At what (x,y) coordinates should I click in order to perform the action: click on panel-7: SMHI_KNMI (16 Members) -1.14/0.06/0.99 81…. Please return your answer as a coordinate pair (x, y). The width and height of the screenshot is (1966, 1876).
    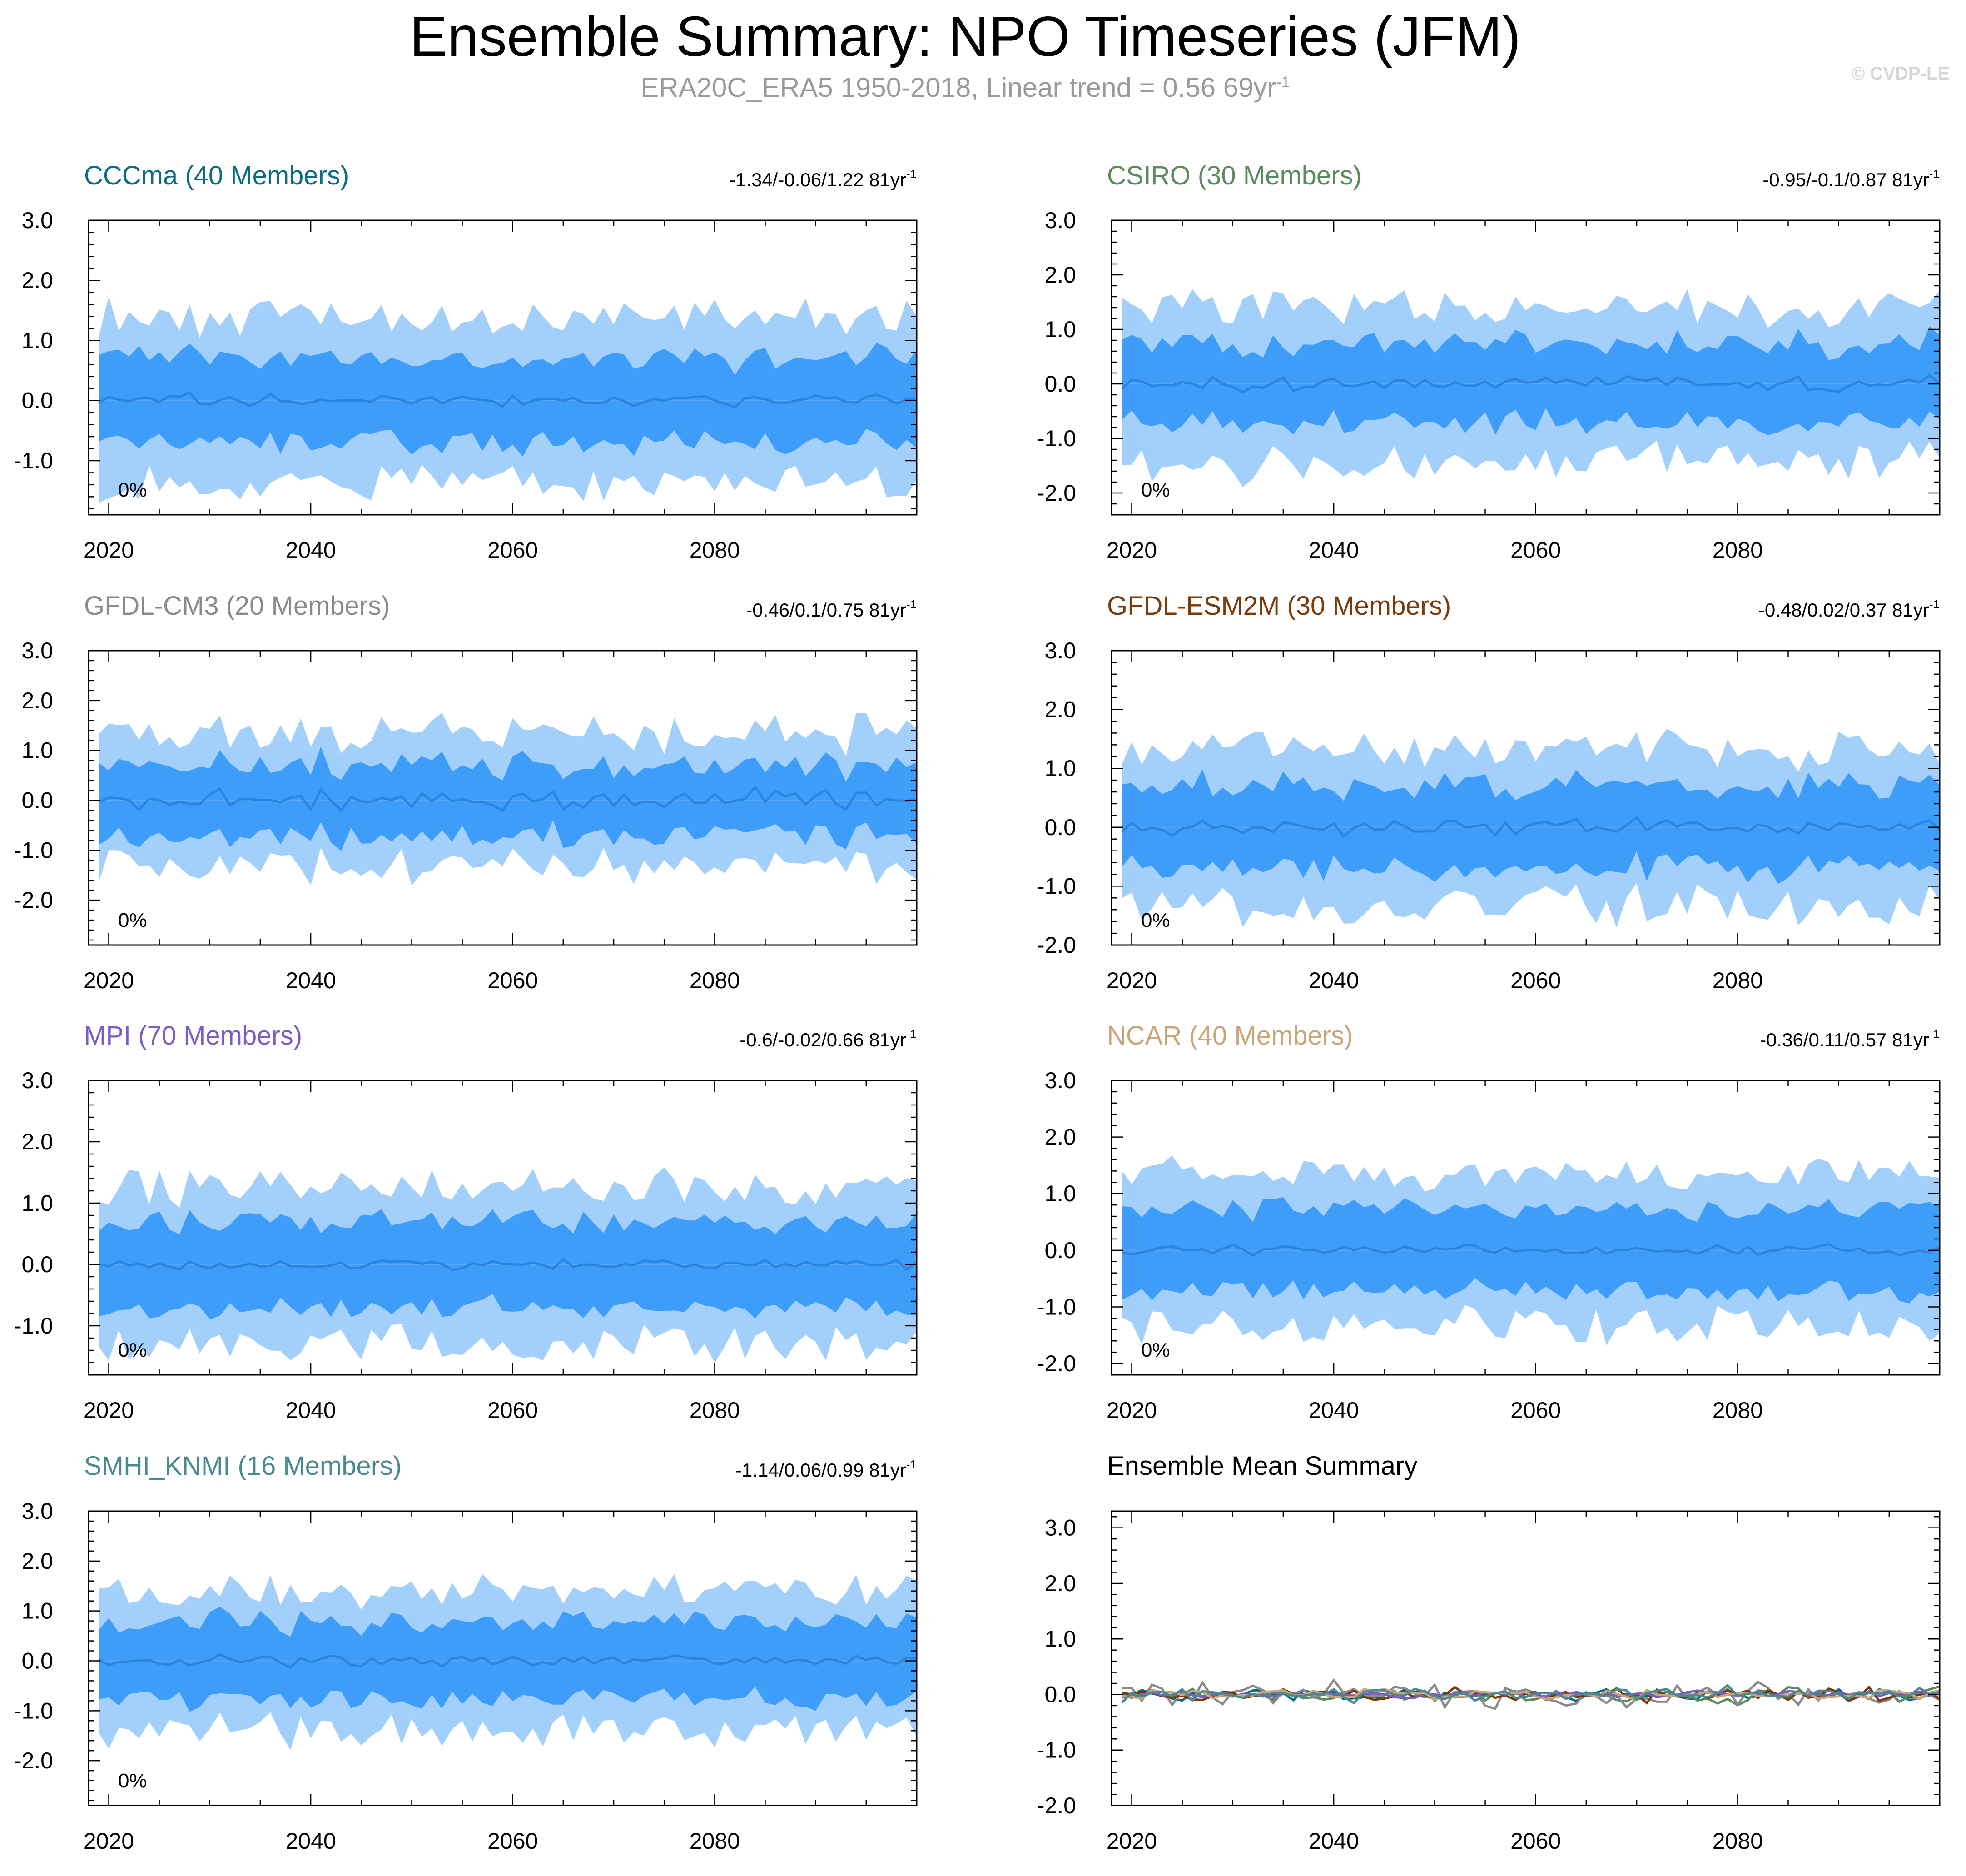
    Looking at the image, I should click on (466, 1653).